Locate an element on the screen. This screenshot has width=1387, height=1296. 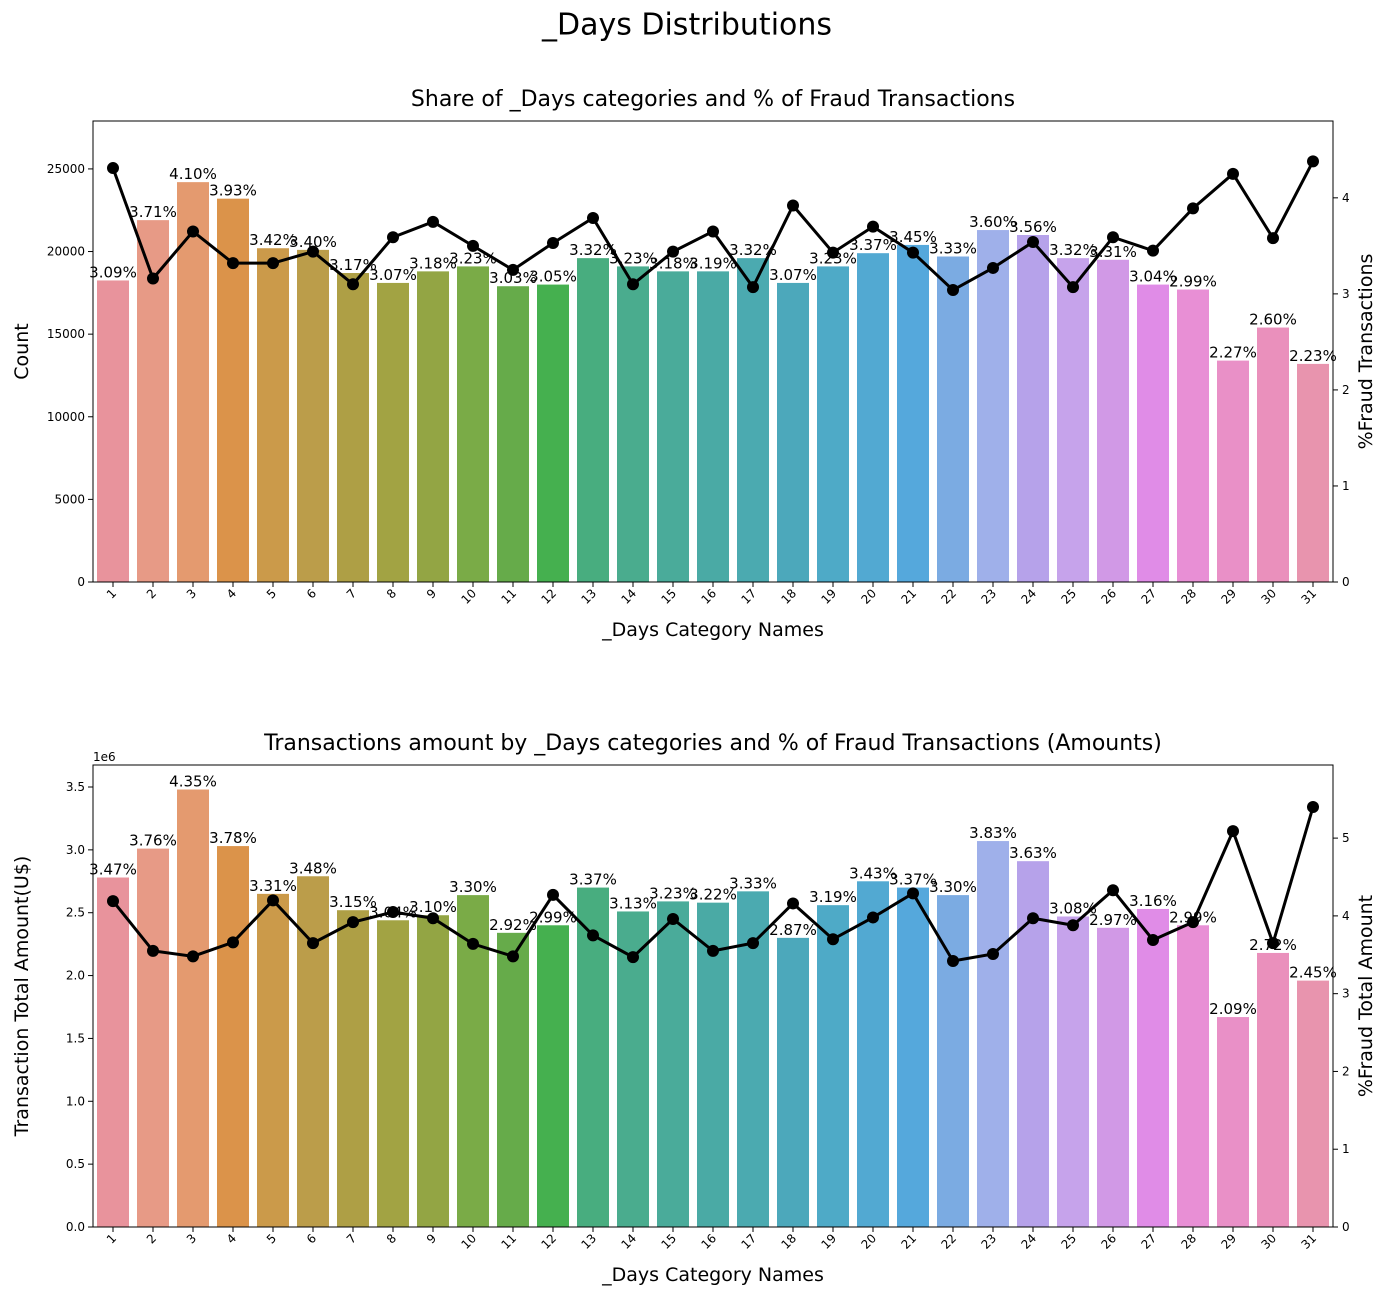
bar-label: 3.19% is located at coordinates (713, 263).